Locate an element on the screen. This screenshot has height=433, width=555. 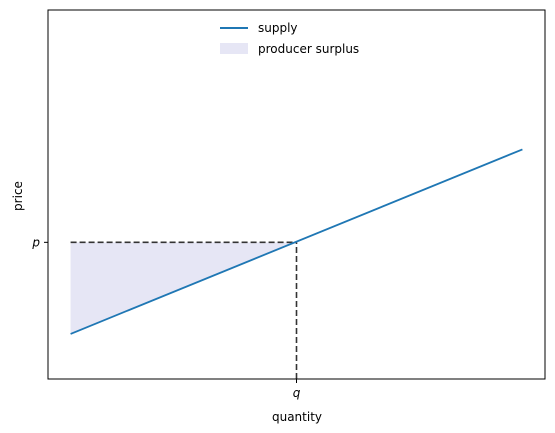
y-axis-label: price is located at coordinates (18, 196).